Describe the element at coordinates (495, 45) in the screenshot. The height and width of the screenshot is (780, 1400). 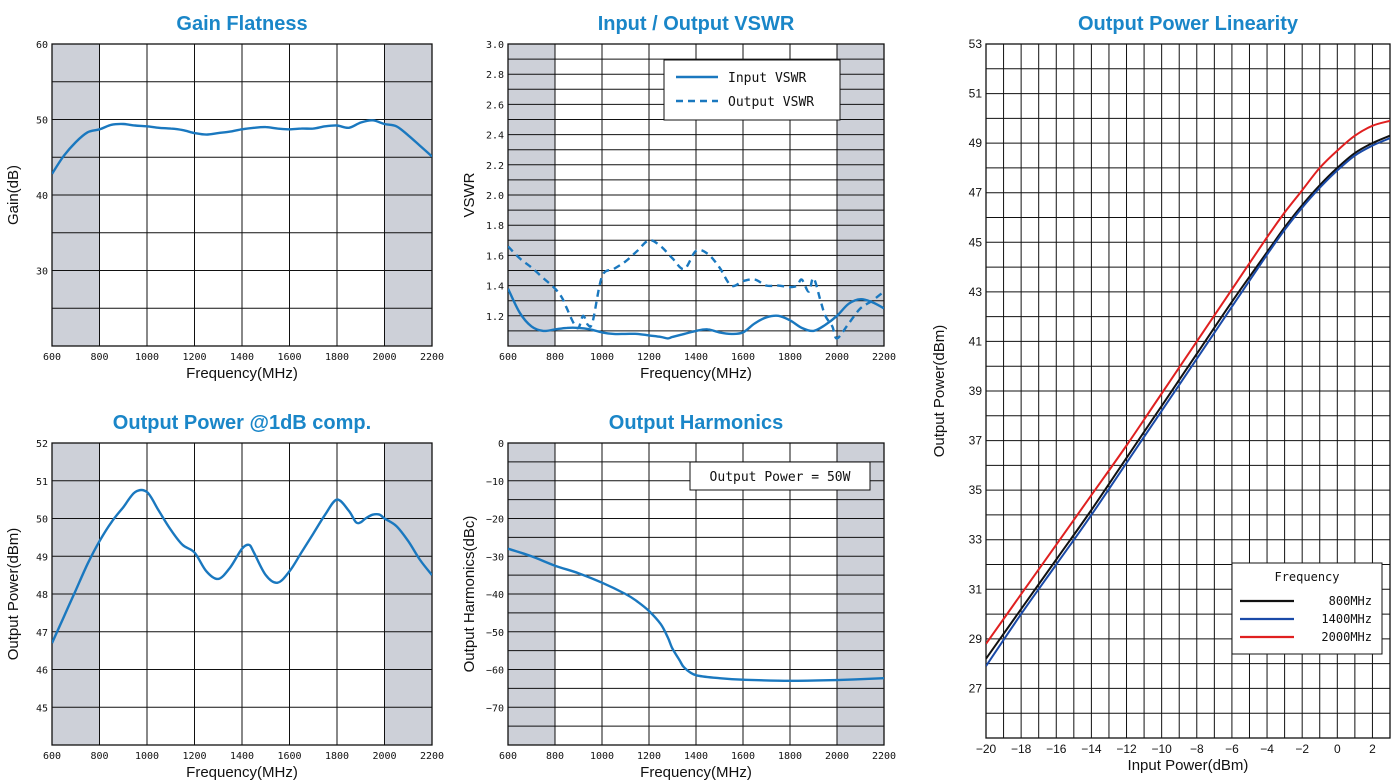
I see `y-tick-label: 3.0` at that location.